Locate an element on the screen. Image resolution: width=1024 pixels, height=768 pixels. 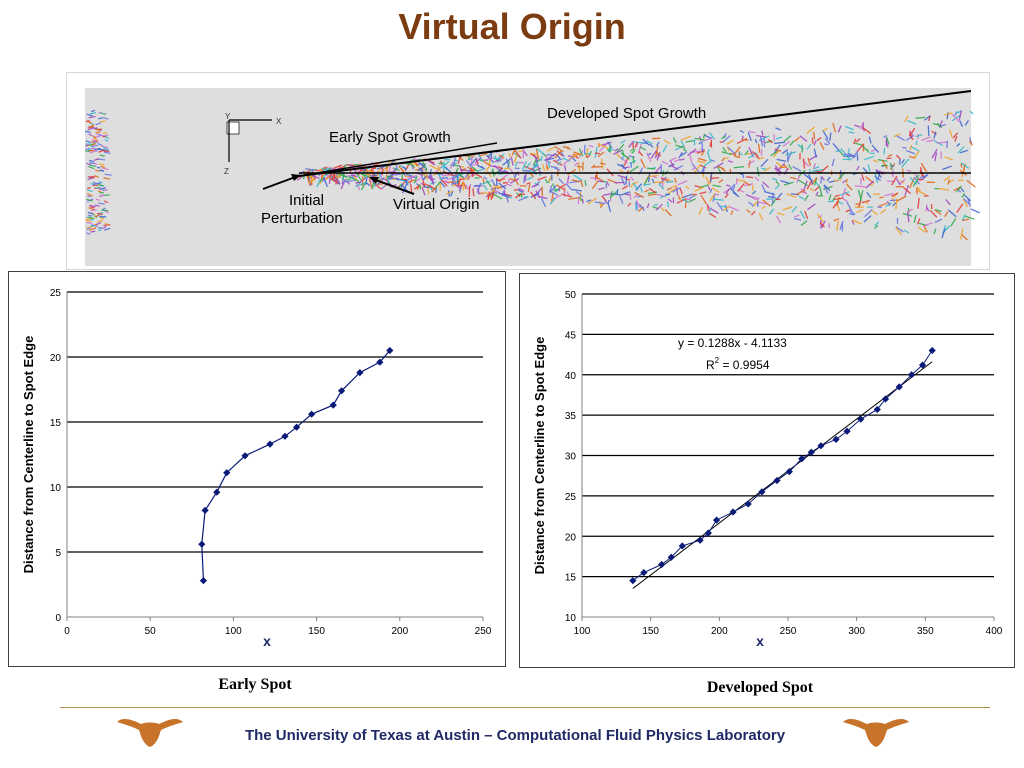
series-line is located at coordinates (782, 466).